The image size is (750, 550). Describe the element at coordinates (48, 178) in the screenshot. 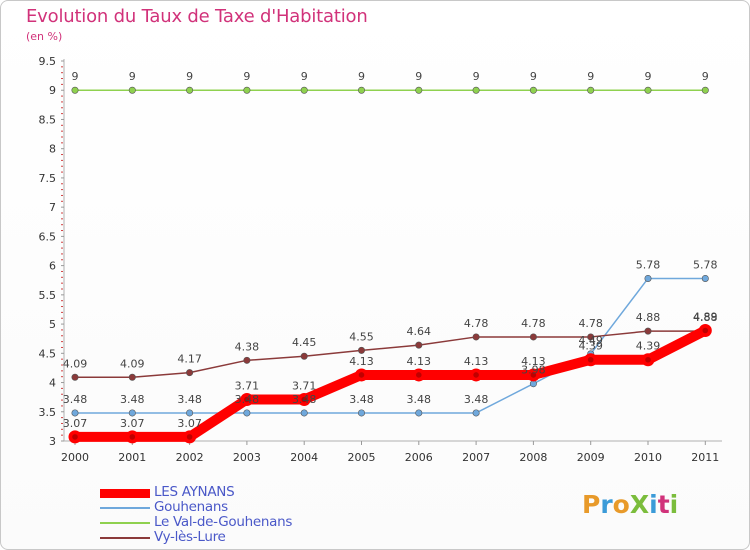

I see `y-tick-label: 7.5` at that location.